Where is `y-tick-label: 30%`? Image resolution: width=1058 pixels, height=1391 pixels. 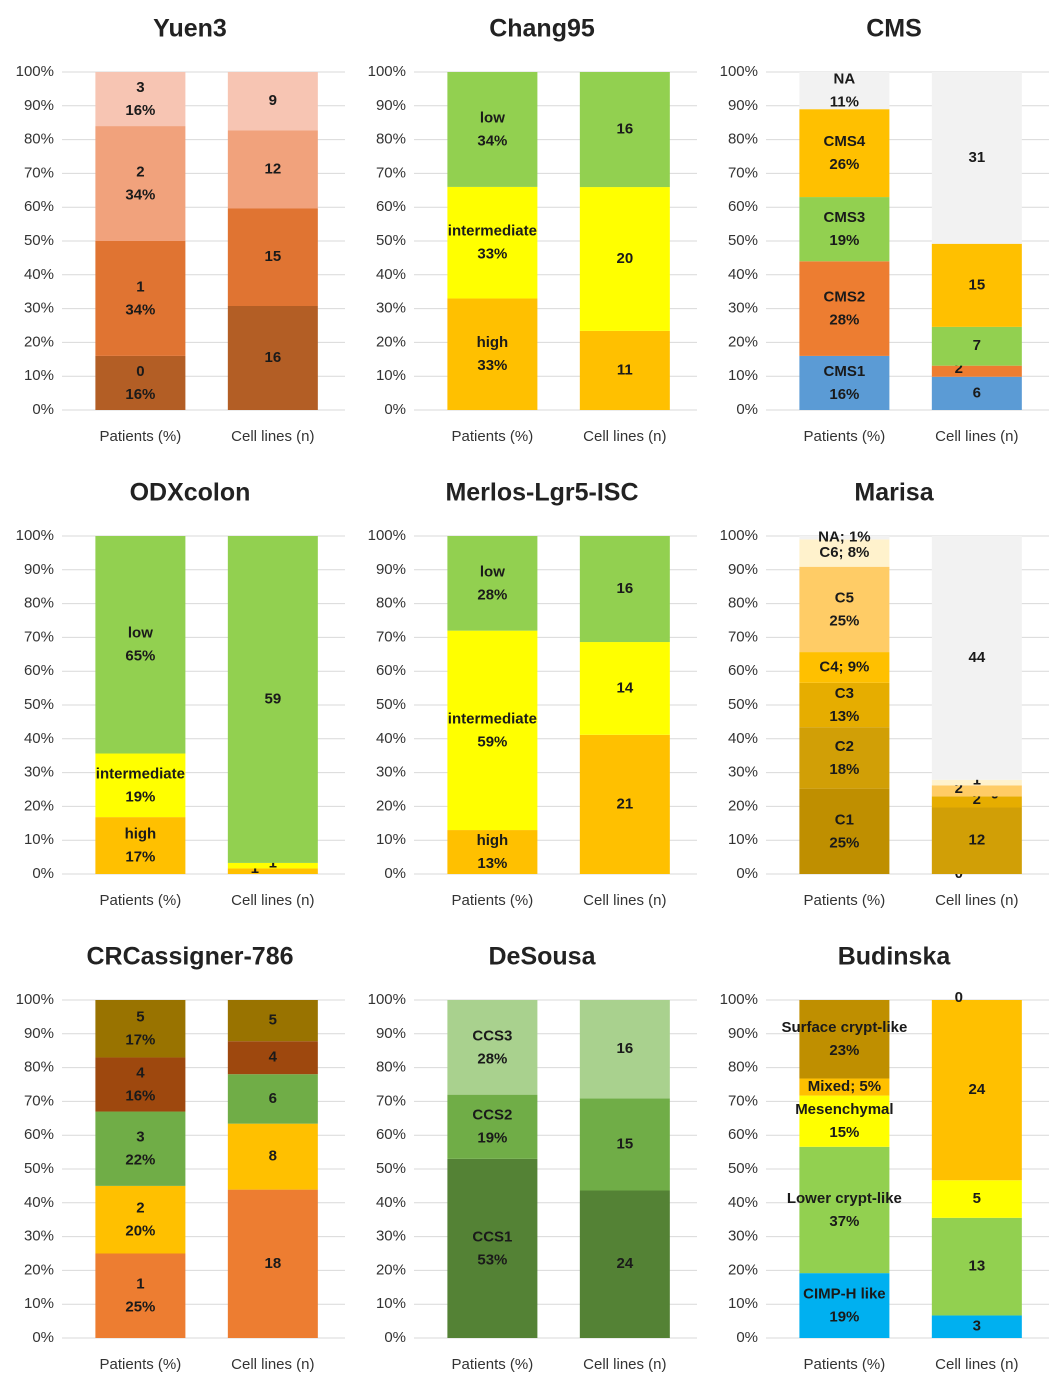
y-tick-label: 30% is located at coordinates (743, 1236).